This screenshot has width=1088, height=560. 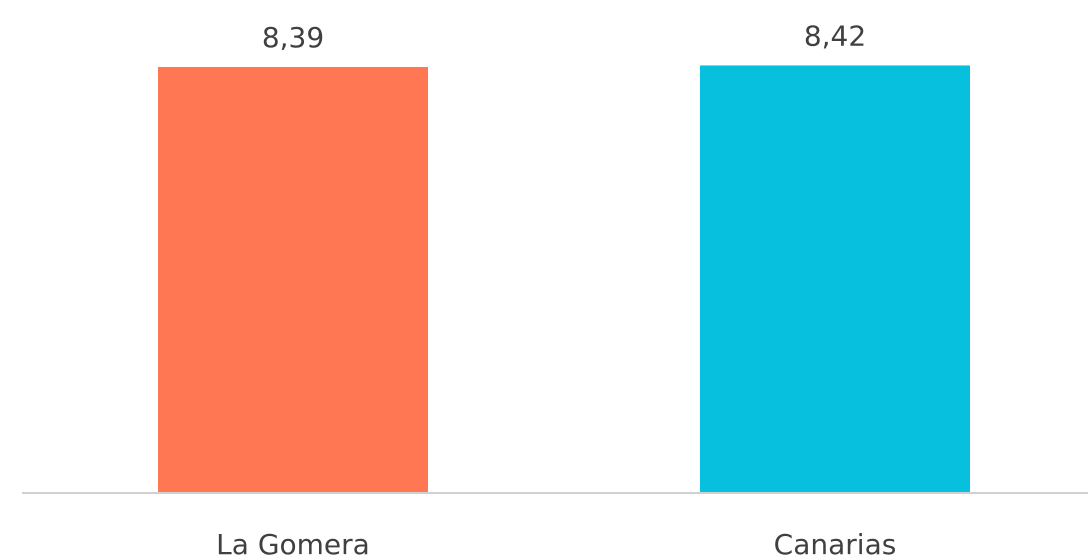 What do you see at coordinates (835, 35) in the screenshot?
I see `value-label: 8,42` at bounding box center [835, 35].